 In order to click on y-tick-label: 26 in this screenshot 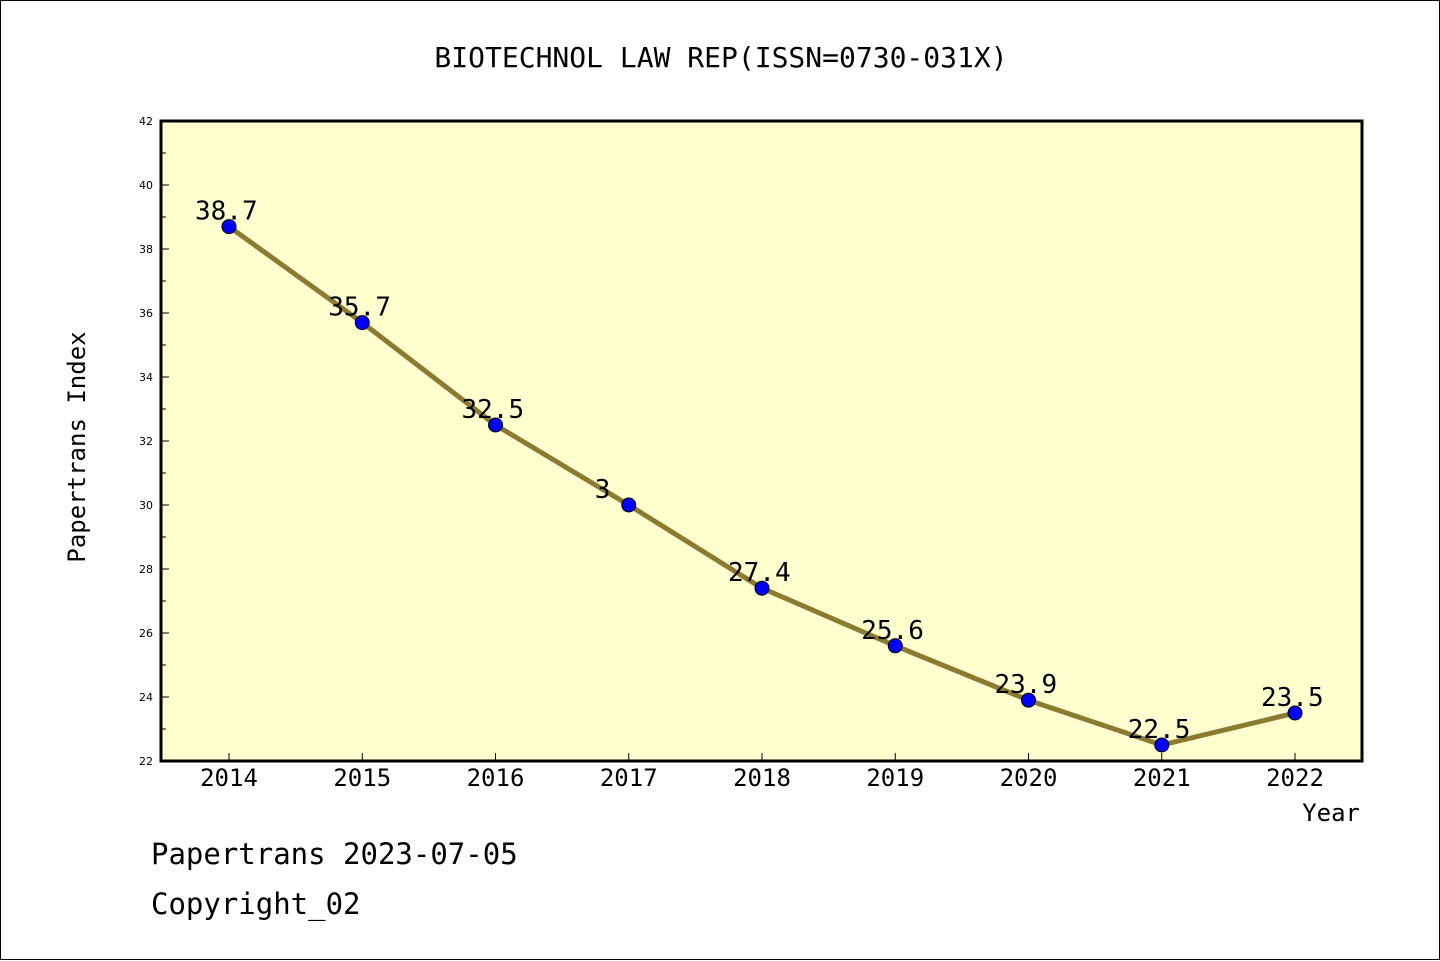, I will do `click(146, 633)`.